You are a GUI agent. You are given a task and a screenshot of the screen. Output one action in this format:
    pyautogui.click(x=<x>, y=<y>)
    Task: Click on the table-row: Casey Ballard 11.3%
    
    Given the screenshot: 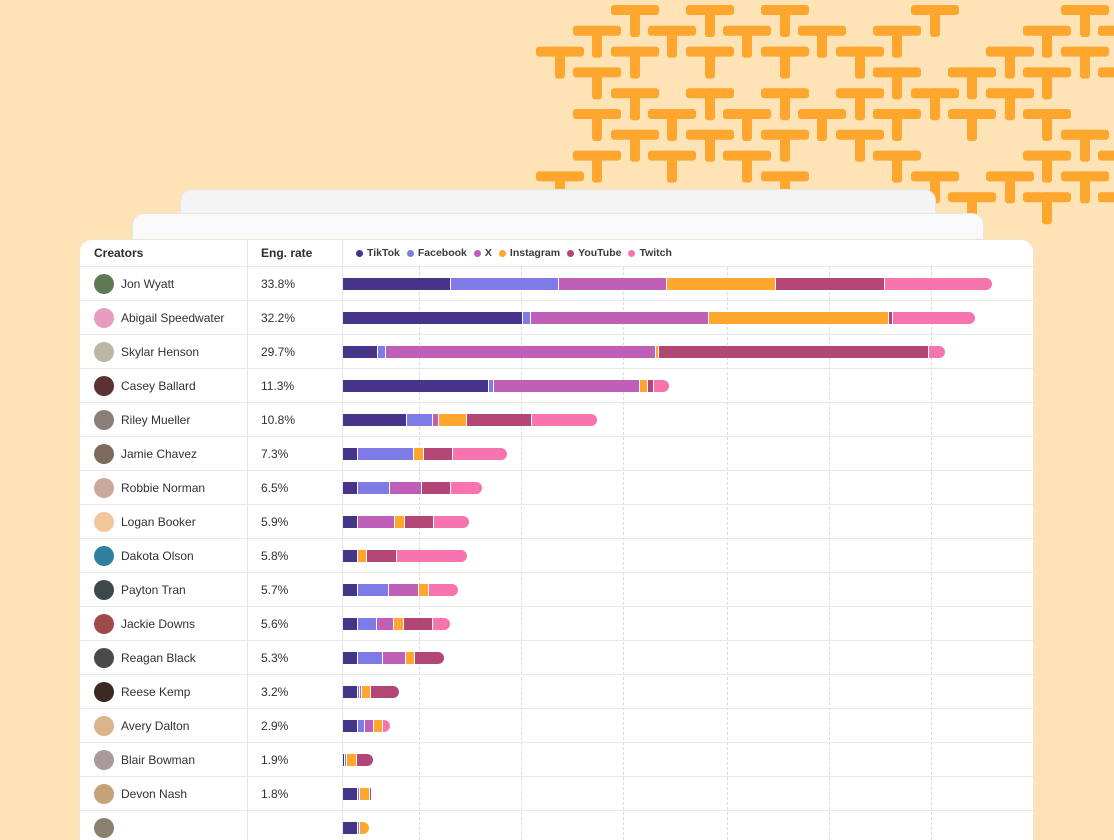 What is the action you would take?
    pyautogui.click(x=556, y=386)
    